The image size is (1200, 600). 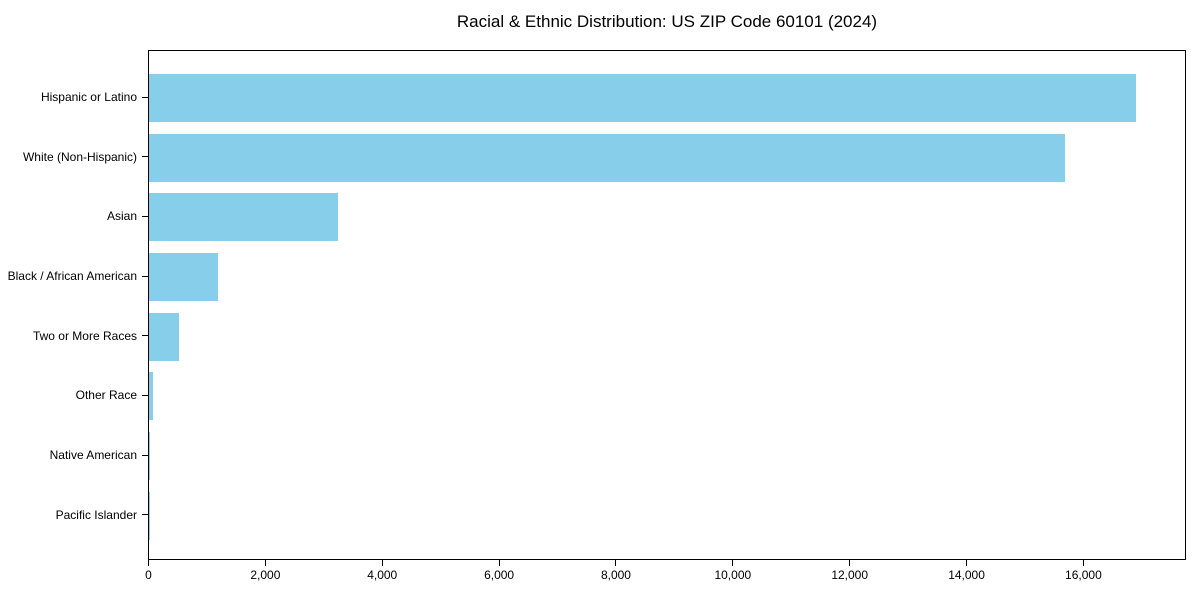 What do you see at coordinates (265, 575) in the screenshot?
I see `x-tick-label-2000: 2,000` at bounding box center [265, 575].